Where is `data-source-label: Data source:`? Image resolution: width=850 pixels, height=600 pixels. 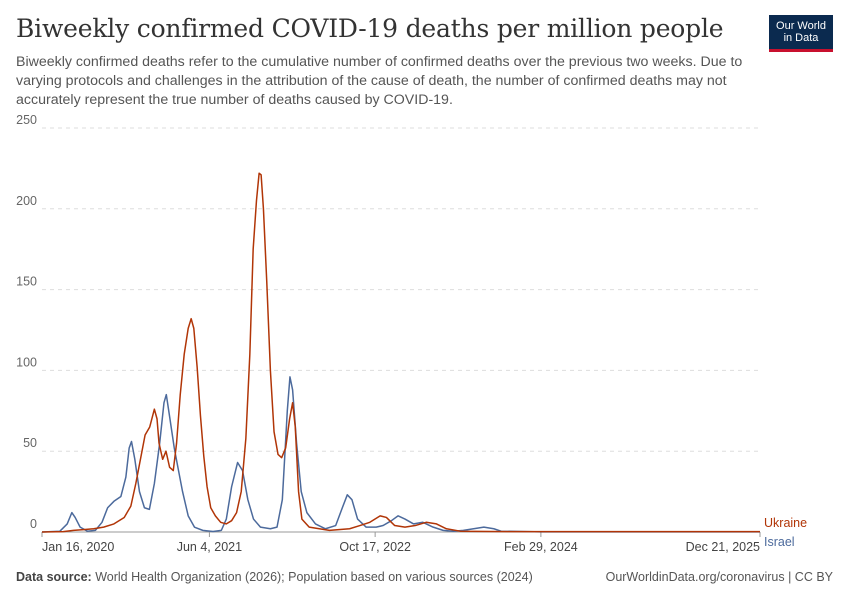
data-source-label: Data source: is located at coordinates (54, 577).